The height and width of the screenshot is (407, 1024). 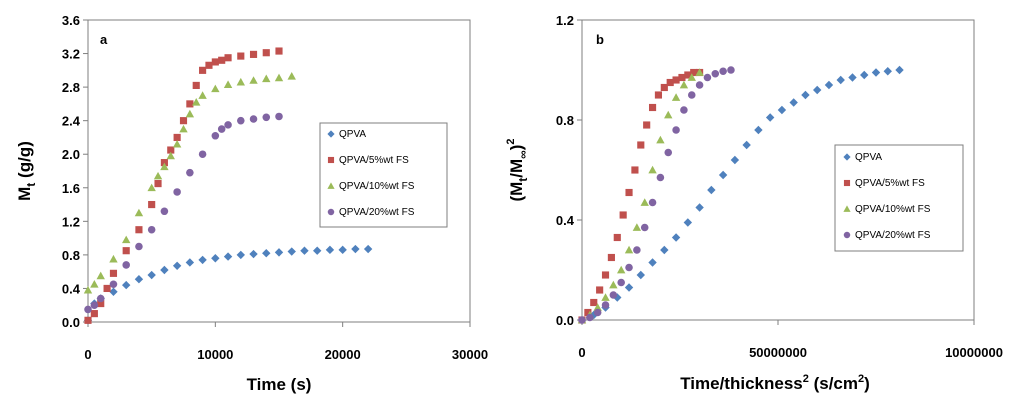 I want to click on chart-a-y-tick-label: 1.6, so click(x=71, y=188).